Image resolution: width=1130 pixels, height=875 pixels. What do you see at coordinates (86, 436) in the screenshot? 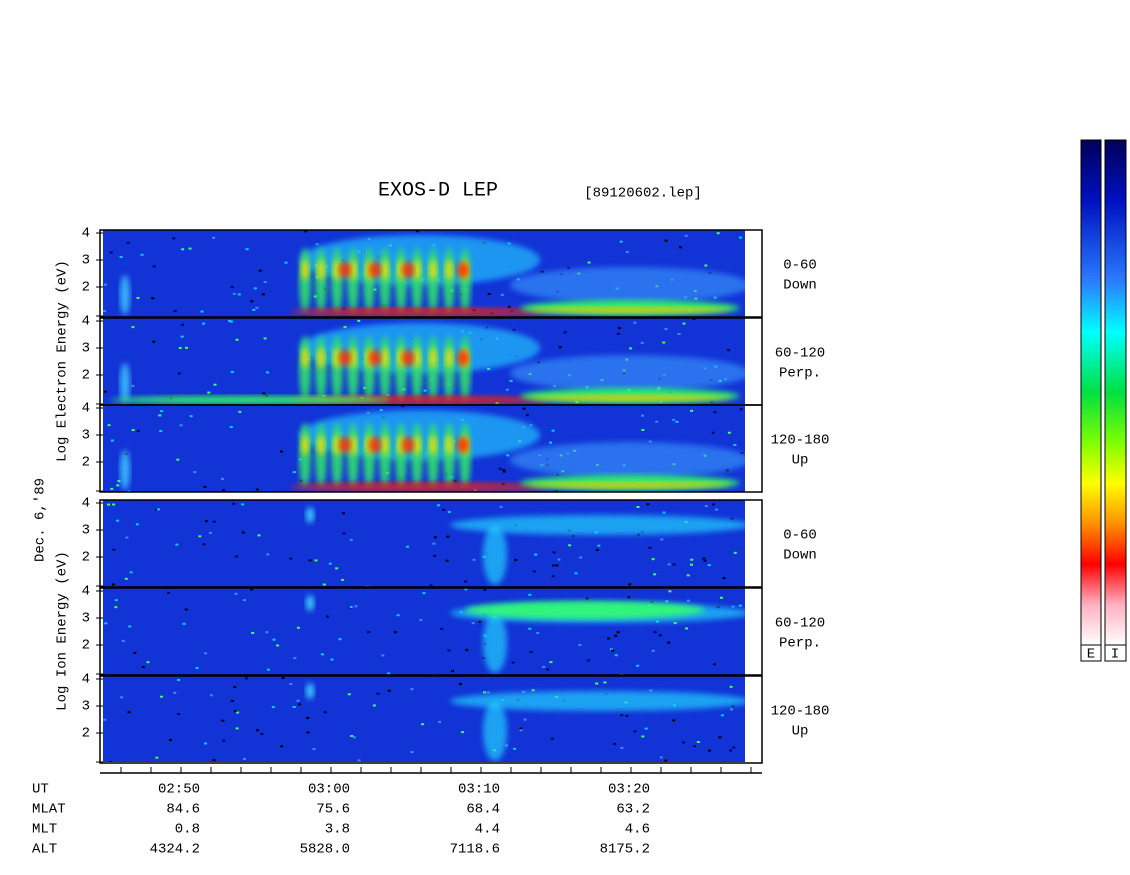
I see `y-tick-label: 3` at bounding box center [86, 436].